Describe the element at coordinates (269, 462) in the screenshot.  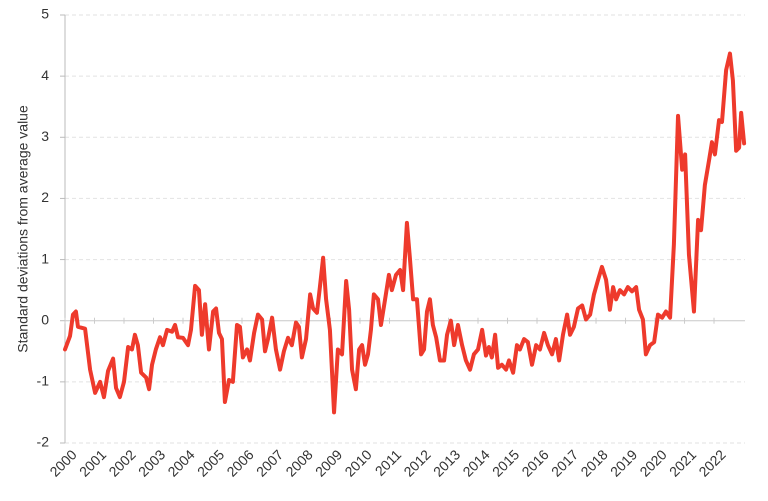
I see `x-tick-label: 2007` at that location.